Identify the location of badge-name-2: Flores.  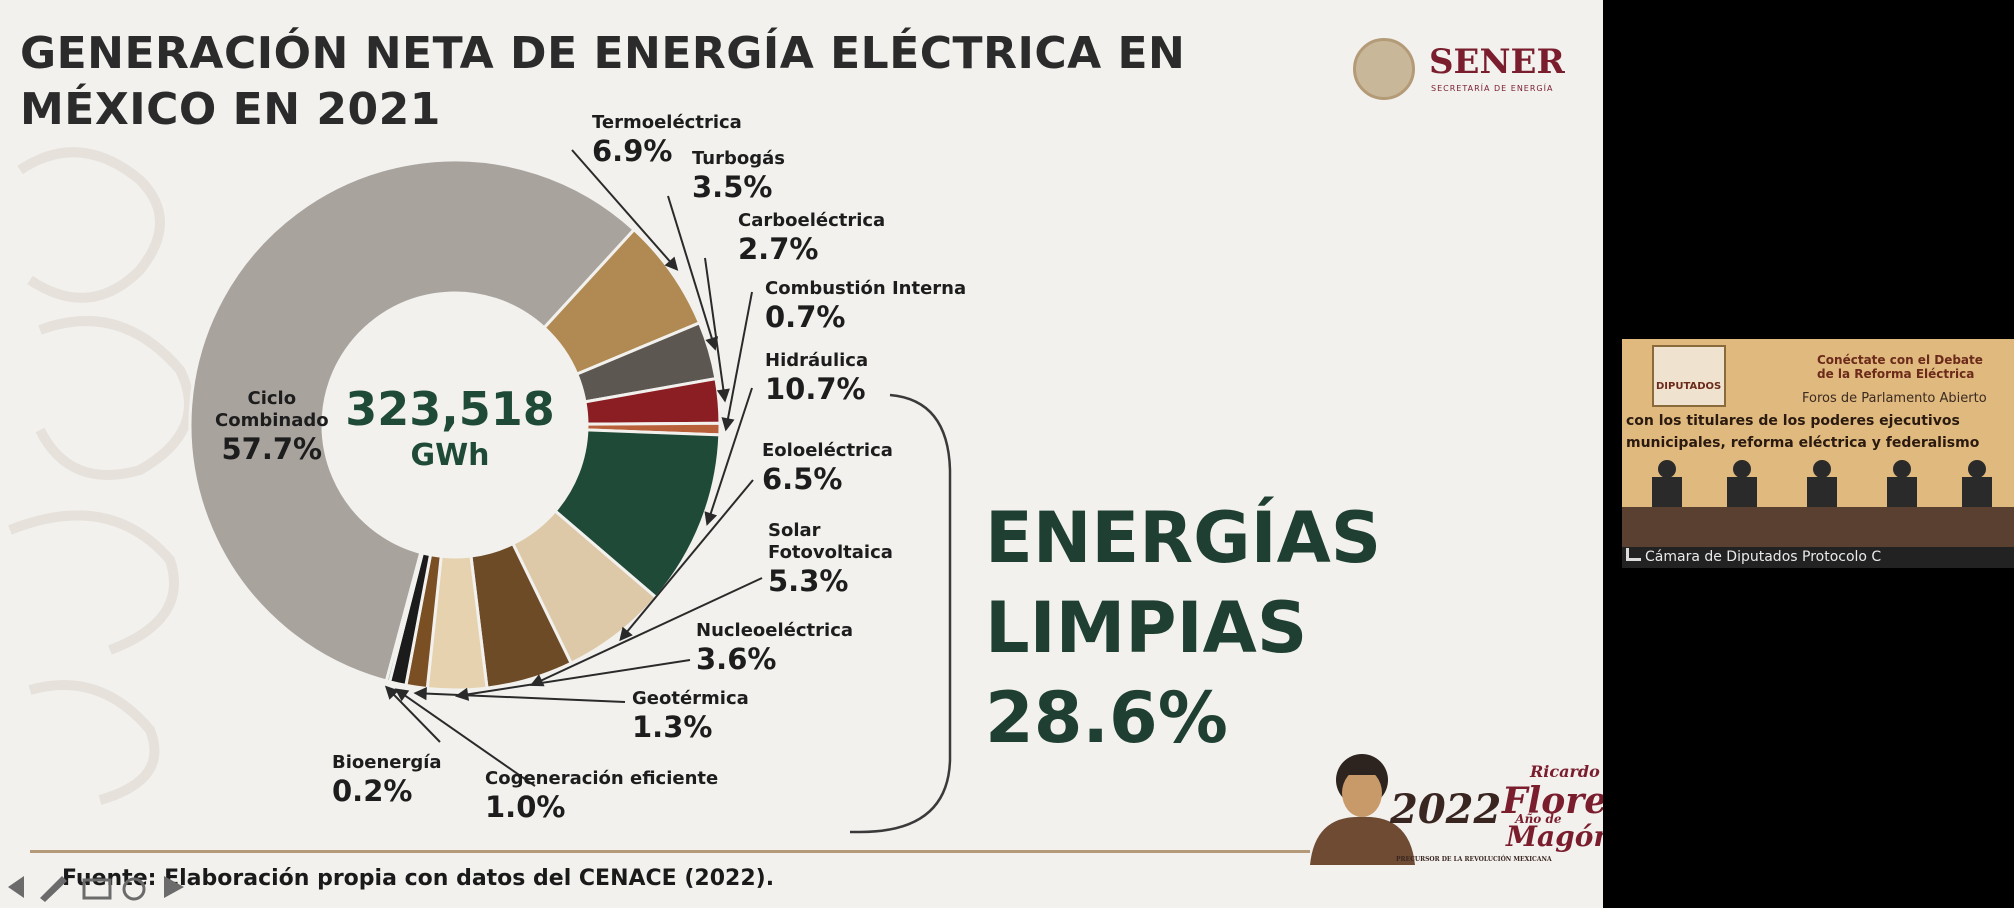
(1552, 801).